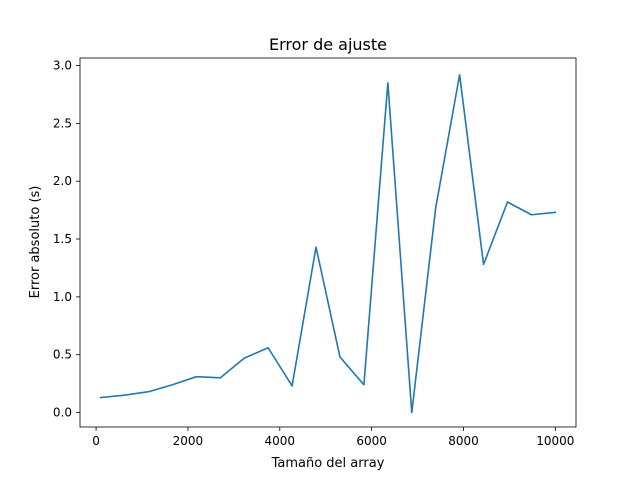 Image resolution: width=640 pixels, height=480 pixels. What do you see at coordinates (62, 413) in the screenshot?
I see `y-tick-label-0: 0.0` at bounding box center [62, 413].